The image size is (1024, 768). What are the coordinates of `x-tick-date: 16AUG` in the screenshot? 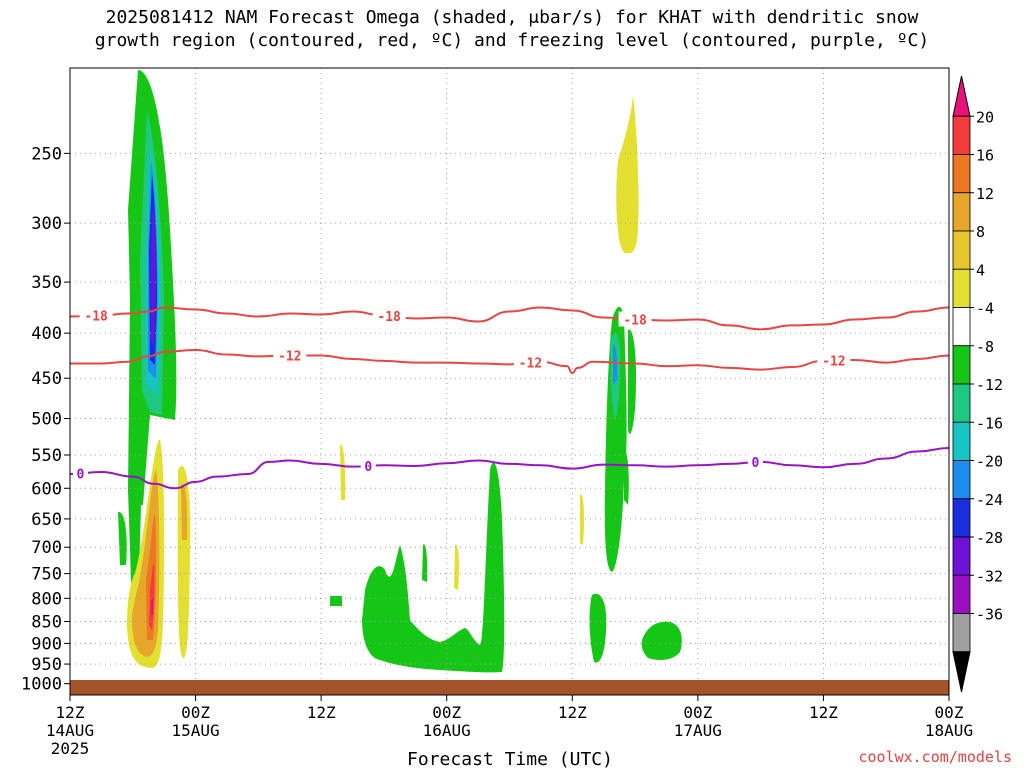 It's located at (447, 730).